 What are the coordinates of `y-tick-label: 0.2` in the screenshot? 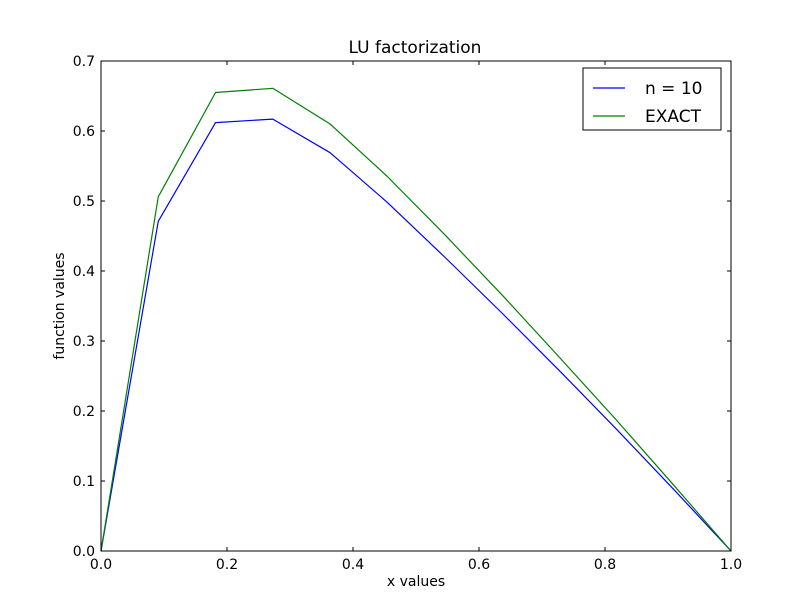 It's located at (84, 412).